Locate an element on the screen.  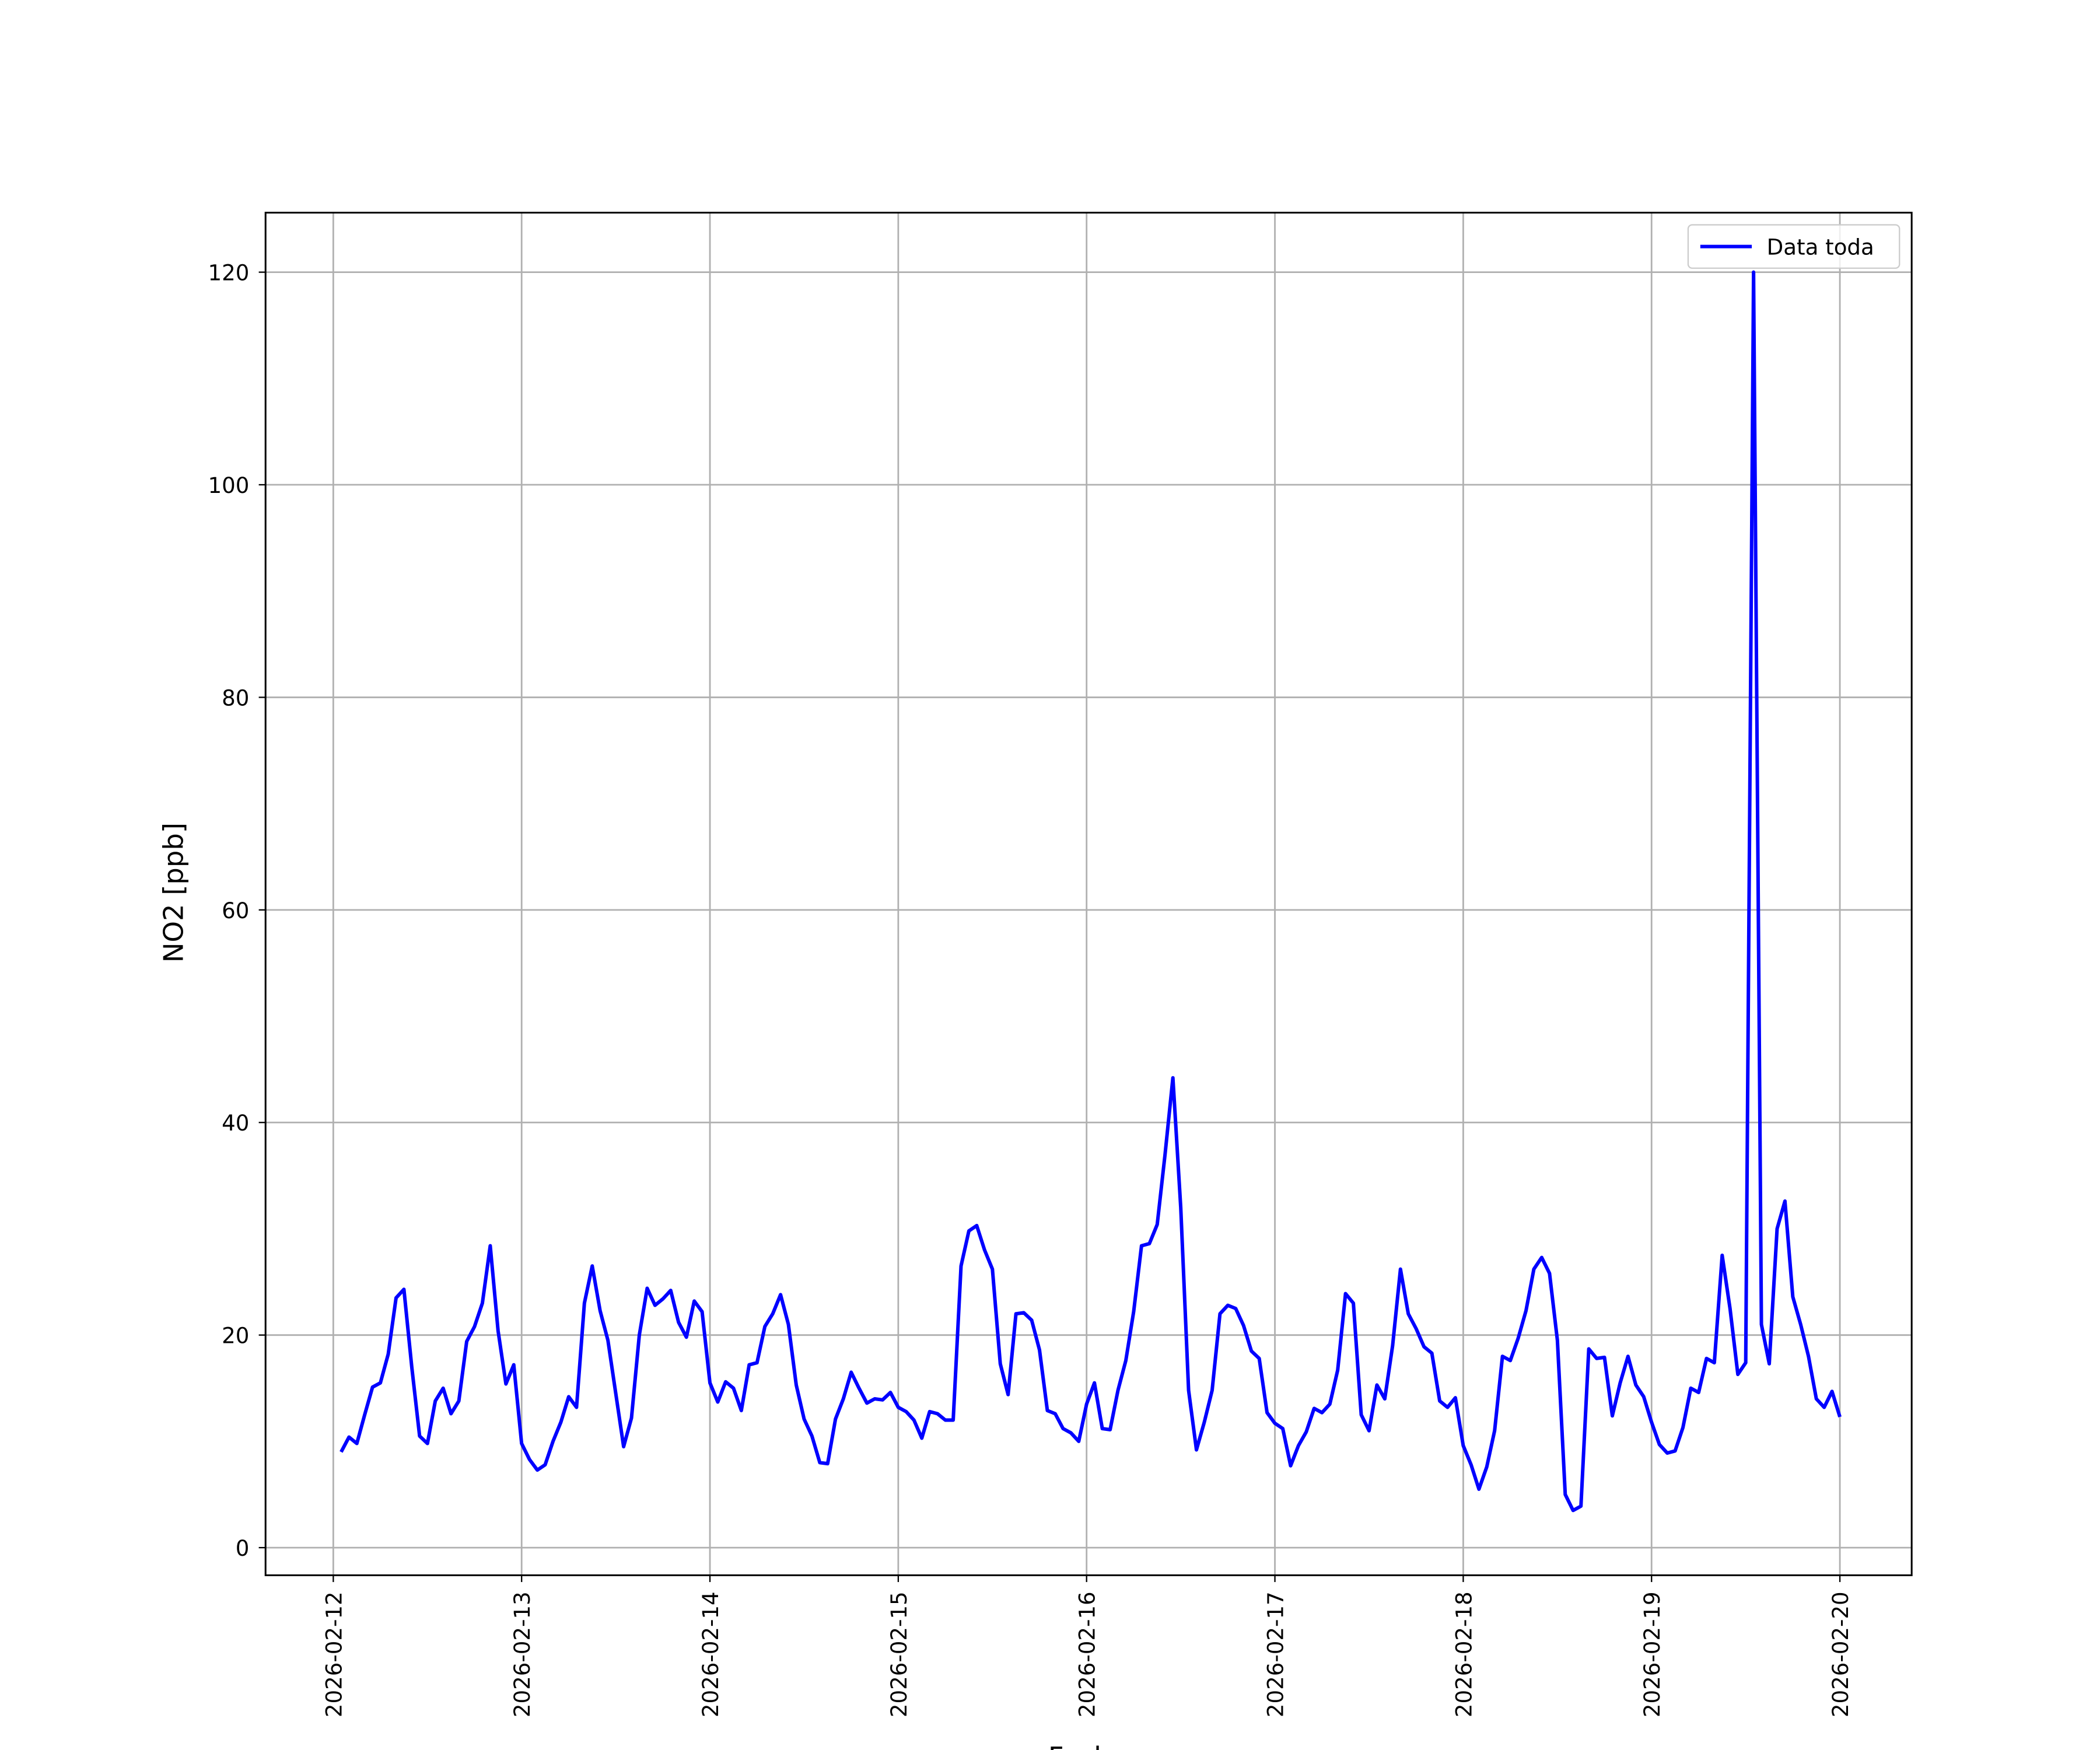
x-tick-label: 2026-02-15 is located at coordinates (900, 1654).